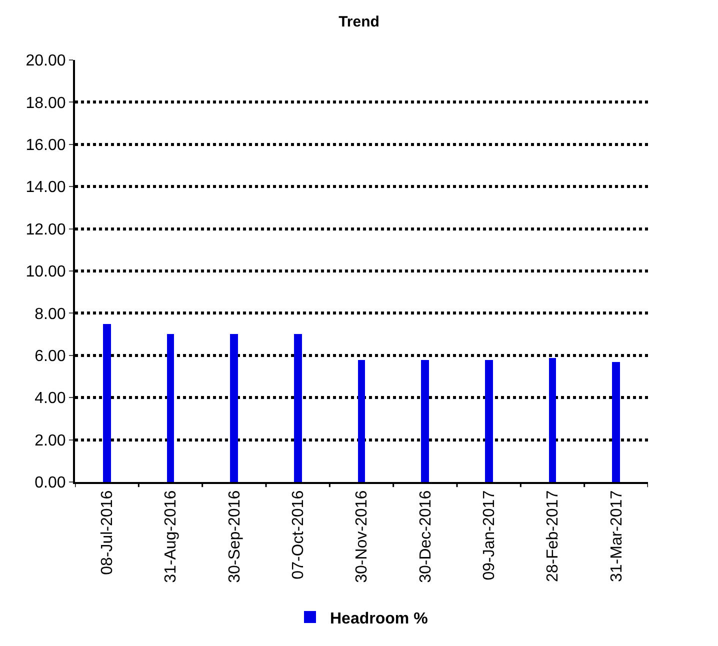 The width and height of the screenshot is (718, 646). I want to click on x-tick-label: 08-Jul-2016, so click(107, 532).